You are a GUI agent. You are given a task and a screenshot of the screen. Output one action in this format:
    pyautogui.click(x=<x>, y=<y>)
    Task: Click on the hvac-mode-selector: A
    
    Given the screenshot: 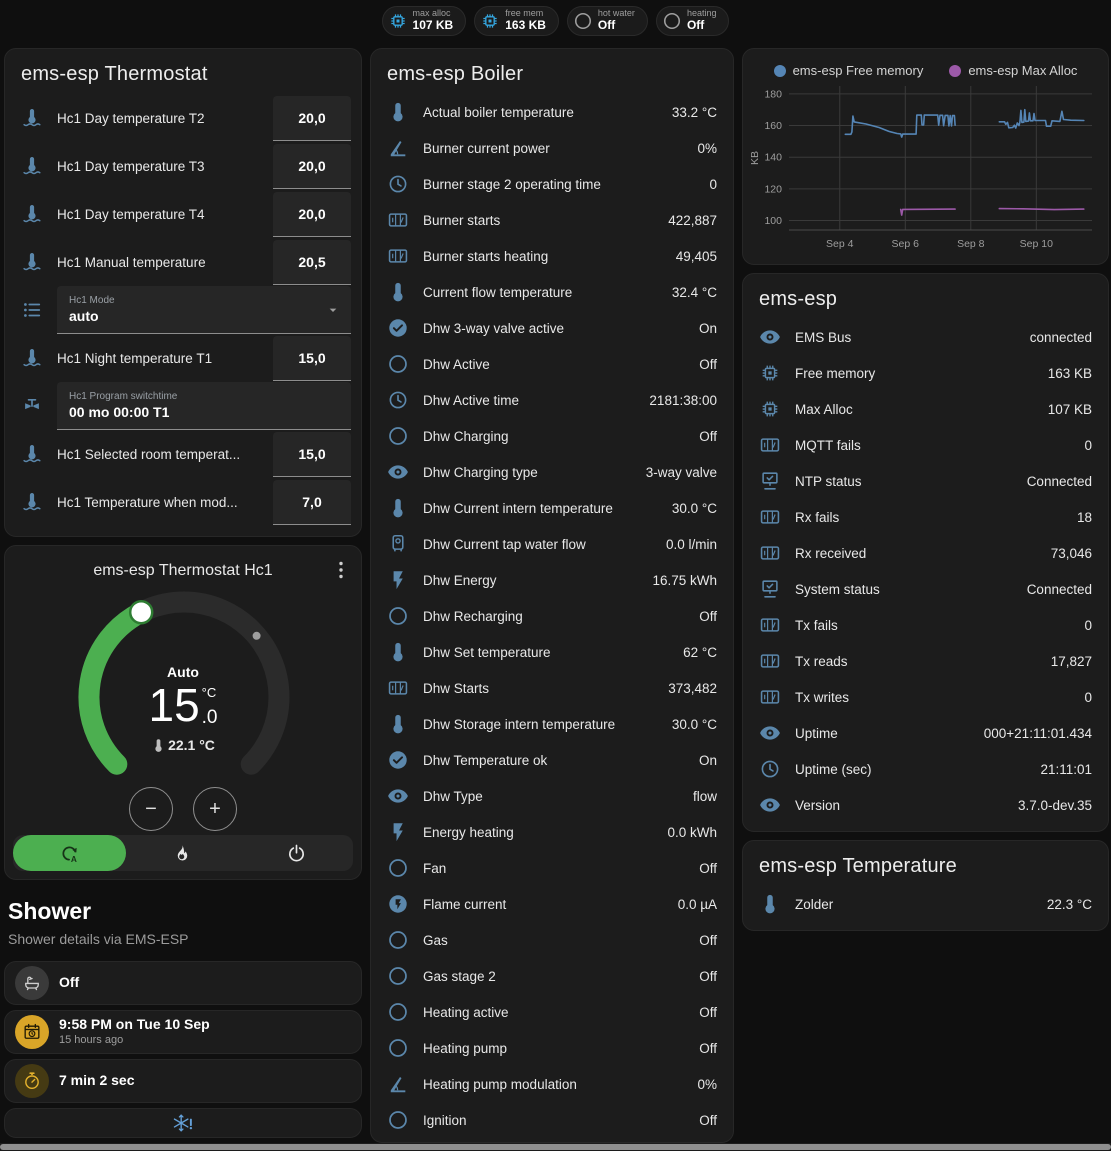 What is the action you would take?
    pyautogui.click(x=183, y=853)
    